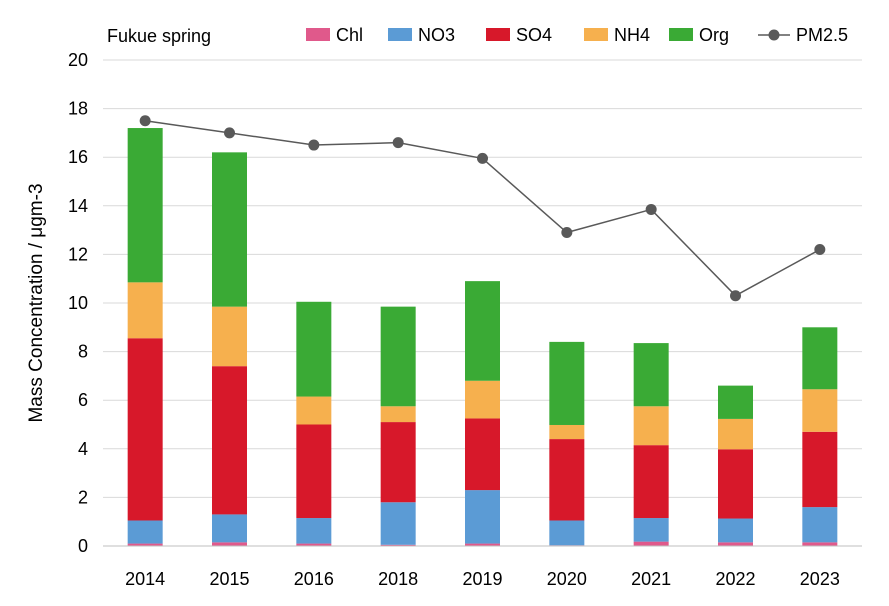  What do you see at coordinates (482, 454) in the screenshot?
I see `bar-so4-2019` at bounding box center [482, 454].